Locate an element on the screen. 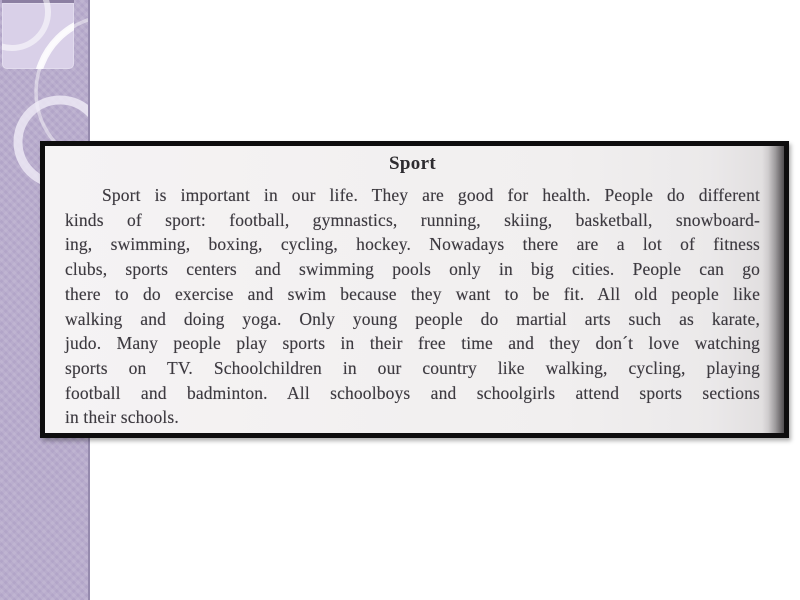 Image resolution: width=800 pixels, height=600 pixels. thin-circle-icon is located at coordinates (61, 92).